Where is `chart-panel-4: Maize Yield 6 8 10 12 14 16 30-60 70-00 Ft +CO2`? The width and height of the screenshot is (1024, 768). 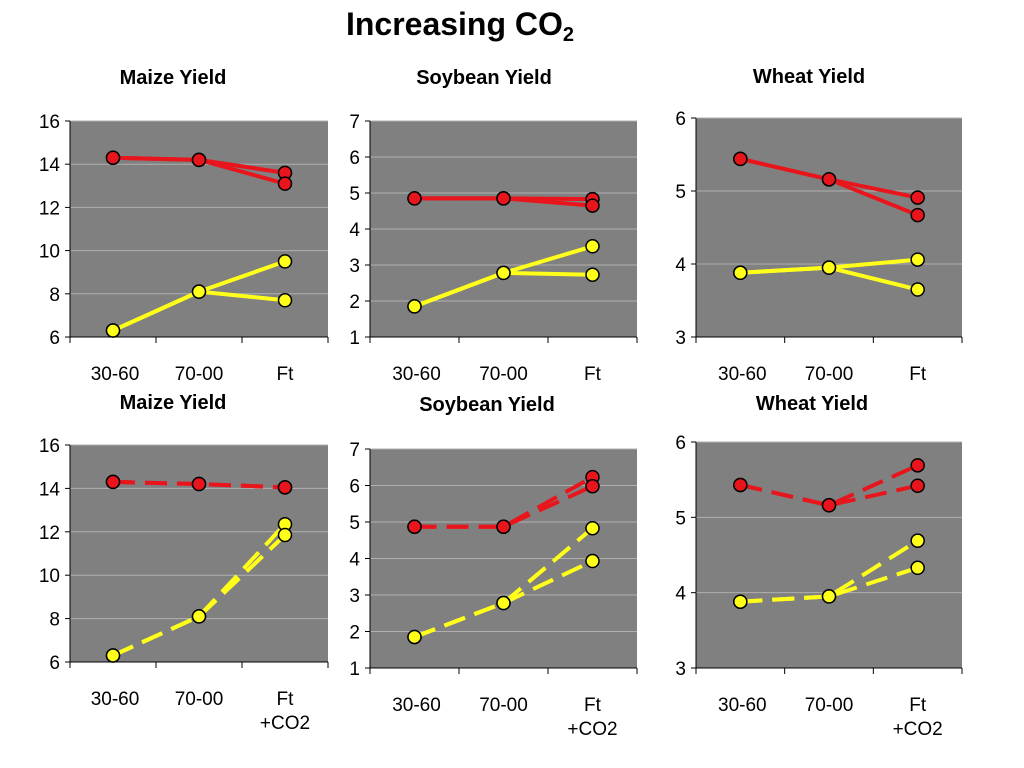 chart-panel-4: Maize Yield 6 8 10 12 14 16 30-60 70-00 Ft +CO2 is located at coordinates (184, 563).